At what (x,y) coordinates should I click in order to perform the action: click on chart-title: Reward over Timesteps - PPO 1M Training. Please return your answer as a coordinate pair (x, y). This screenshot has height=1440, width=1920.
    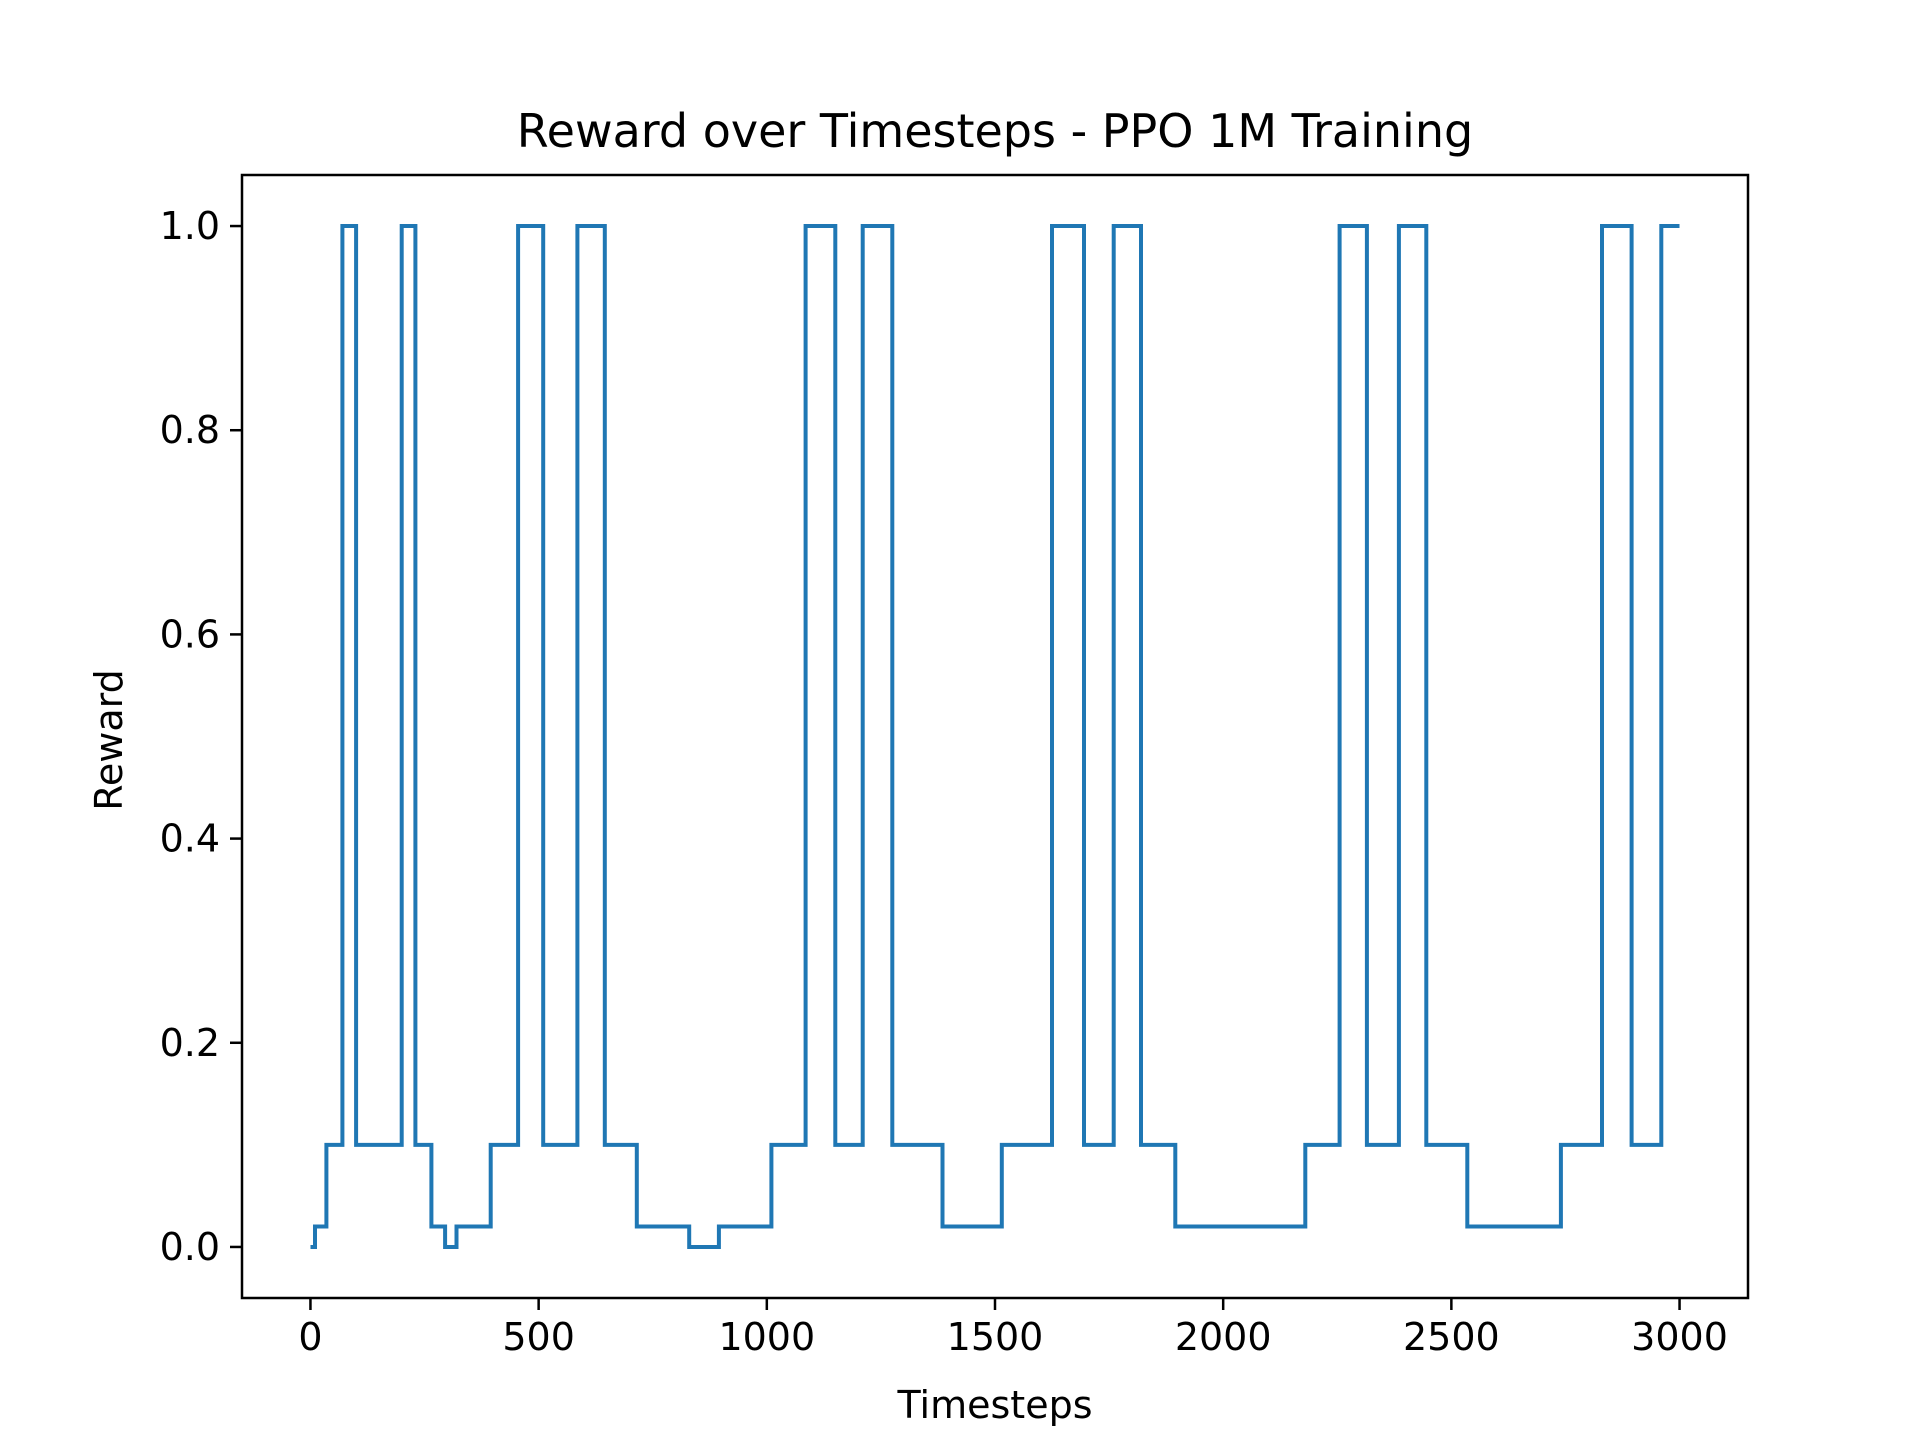
    Looking at the image, I should click on (995, 131).